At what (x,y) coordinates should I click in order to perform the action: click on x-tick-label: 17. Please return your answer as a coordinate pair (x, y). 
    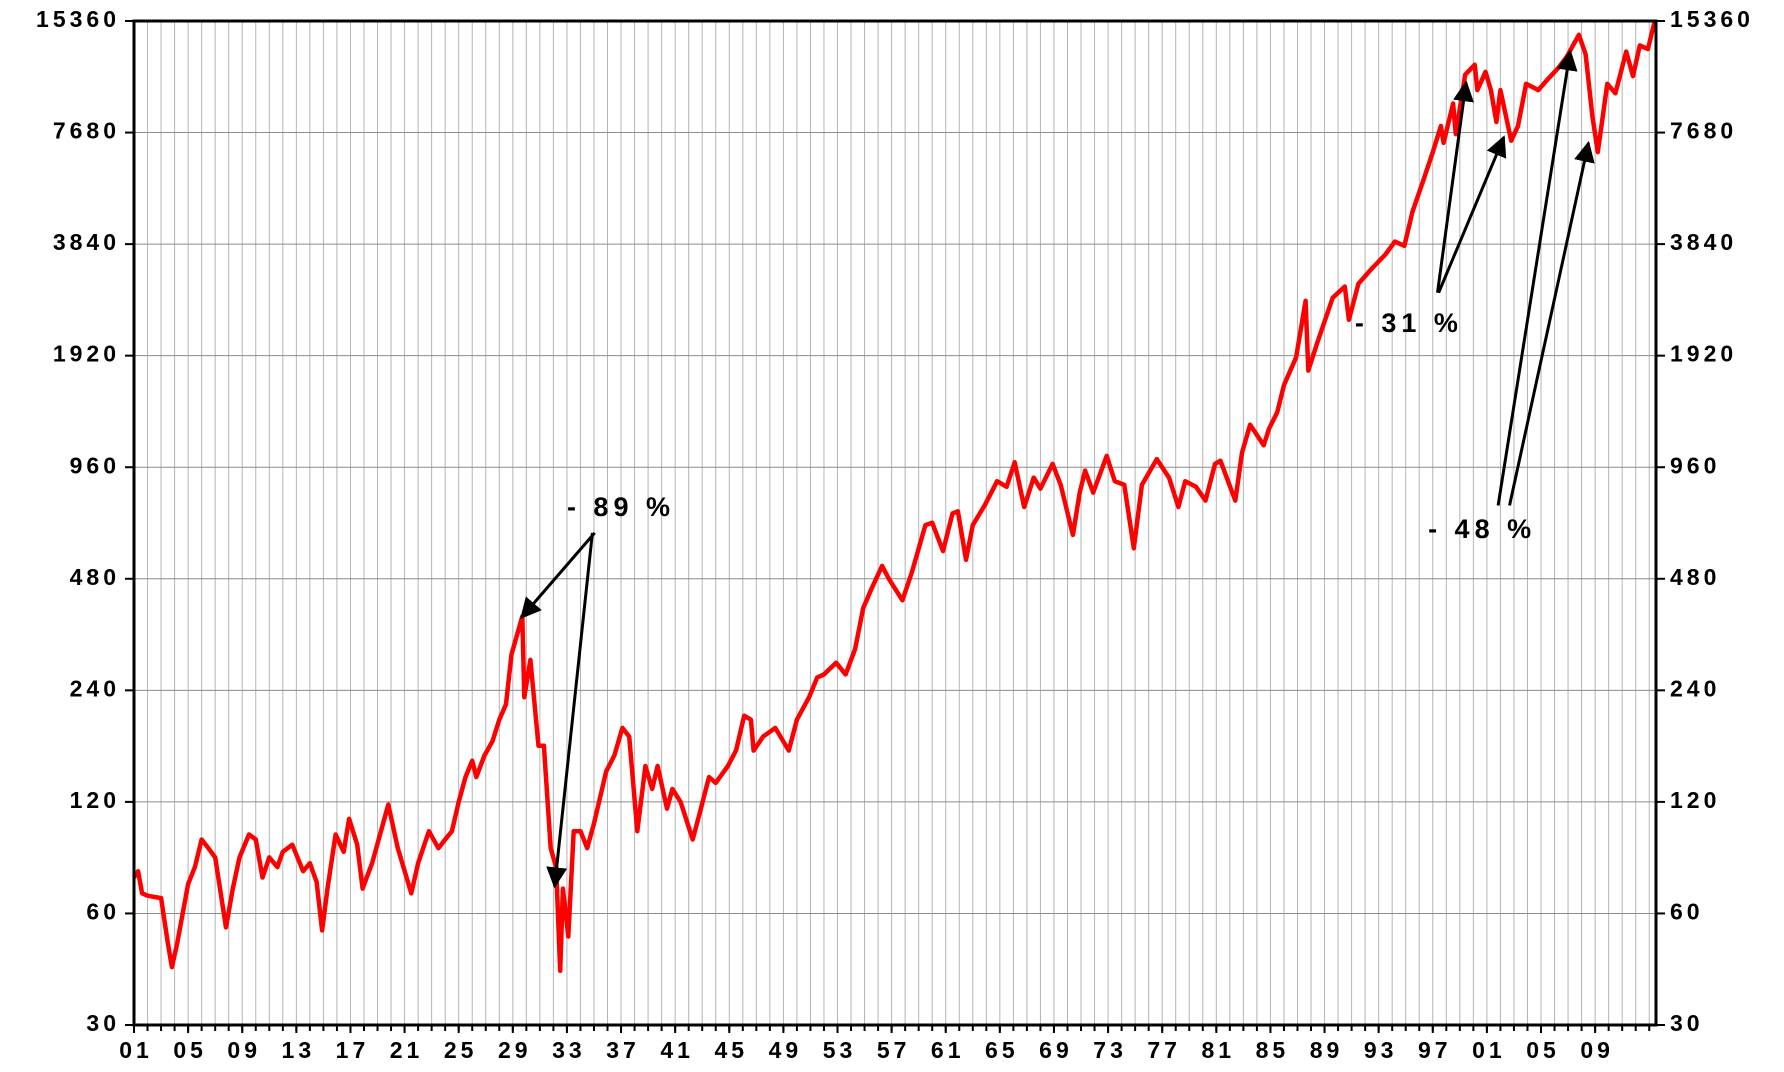
    Looking at the image, I should click on (353, 1050).